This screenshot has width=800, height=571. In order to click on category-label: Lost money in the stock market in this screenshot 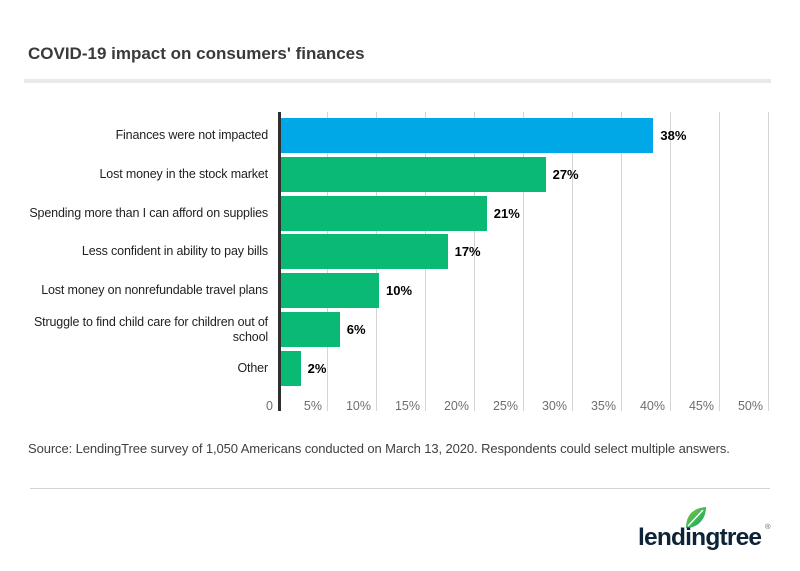, I will do `click(184, 173)`.